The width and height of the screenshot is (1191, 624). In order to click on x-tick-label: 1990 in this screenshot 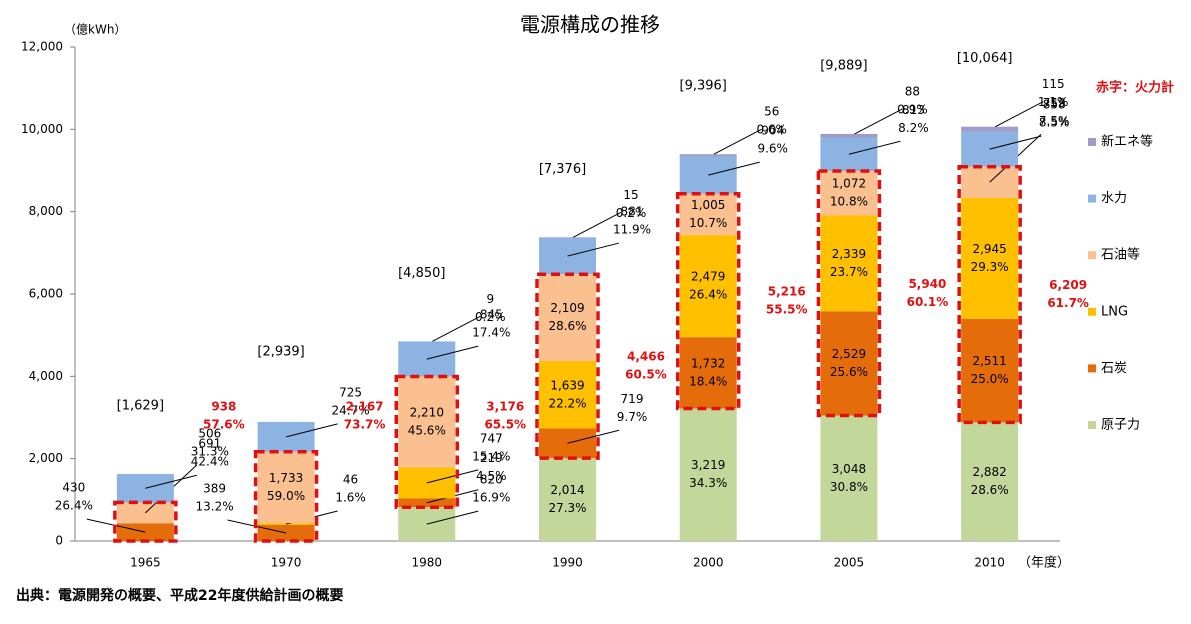, I will do `click(567, 563)`.